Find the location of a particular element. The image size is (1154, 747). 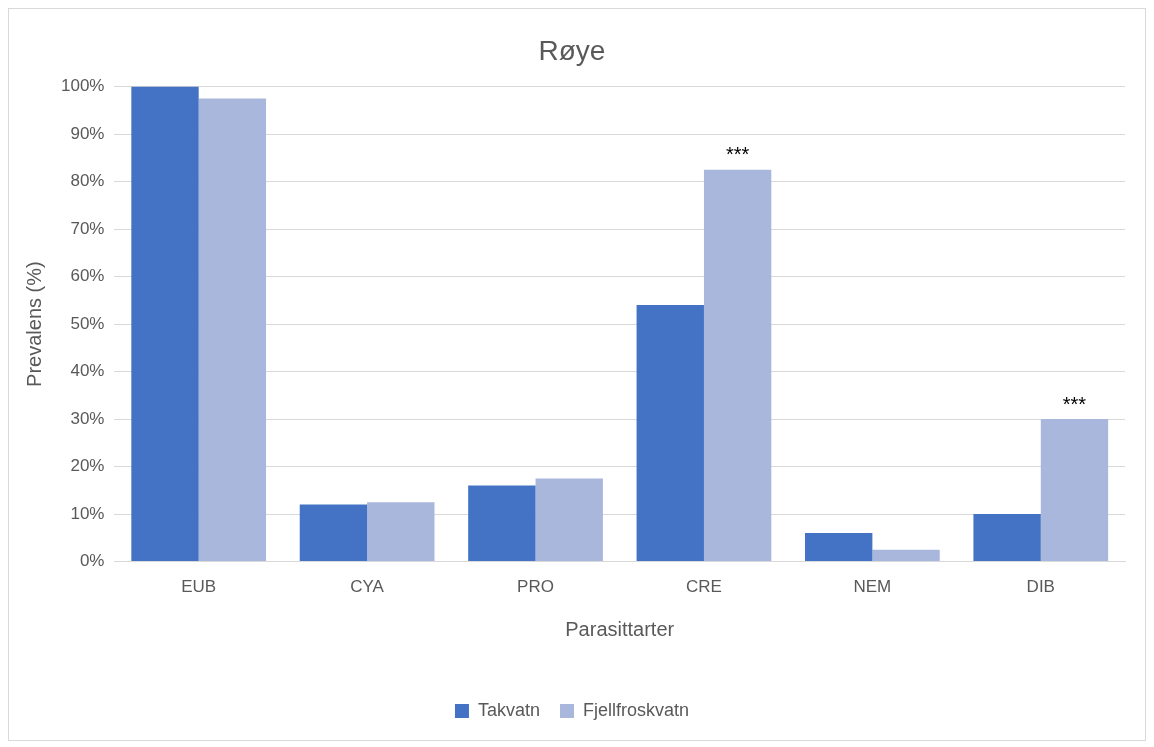

y-tick-label: 10% is located at coordinates (87, 513).